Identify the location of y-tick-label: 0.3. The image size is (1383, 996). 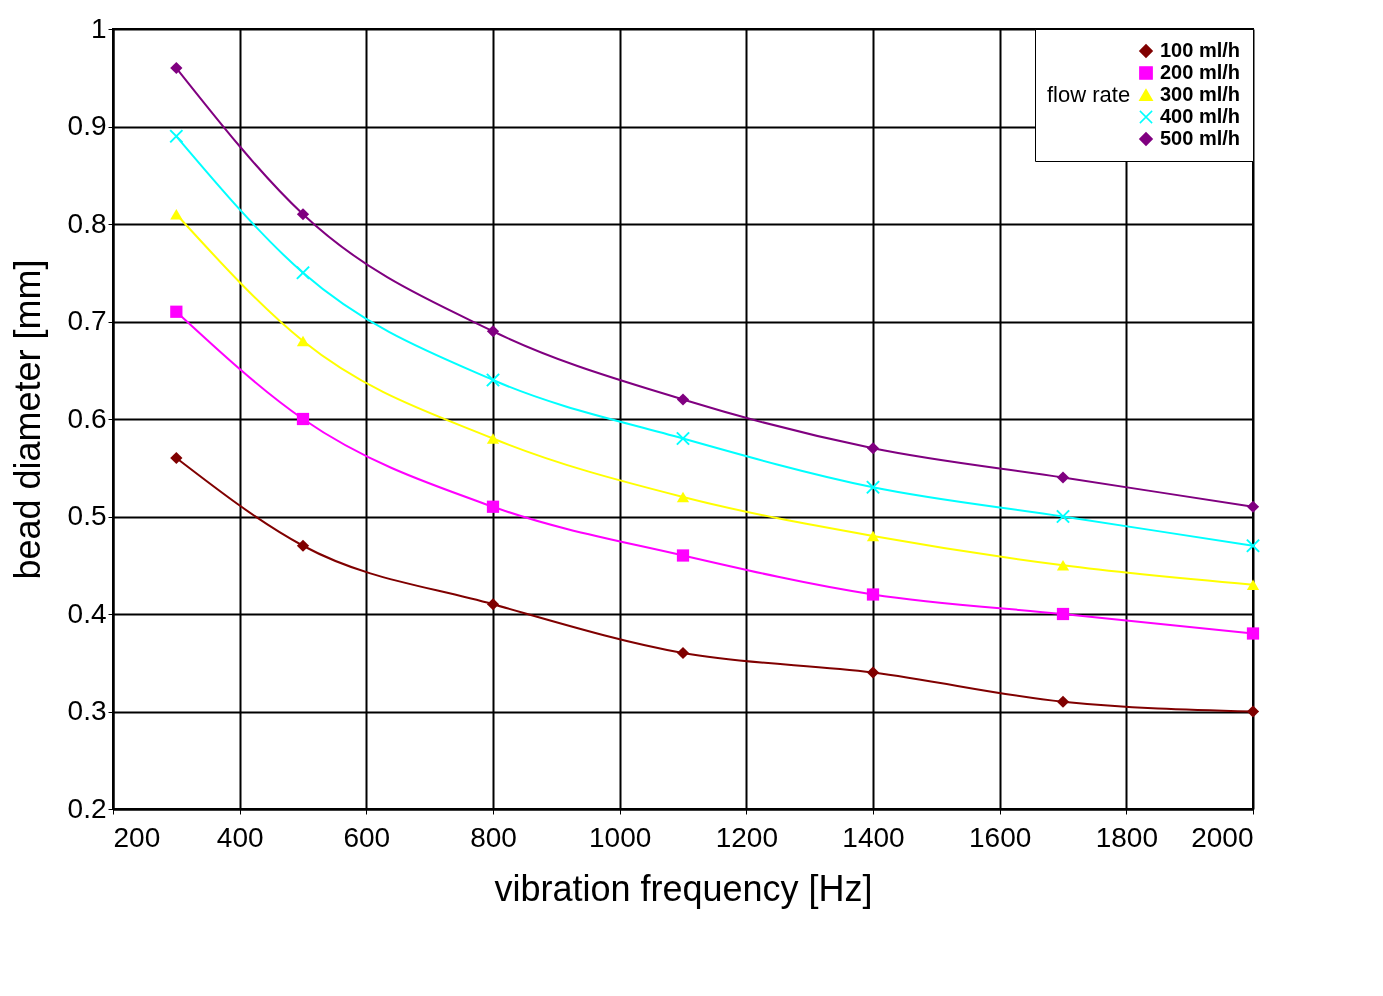
(87, 710).